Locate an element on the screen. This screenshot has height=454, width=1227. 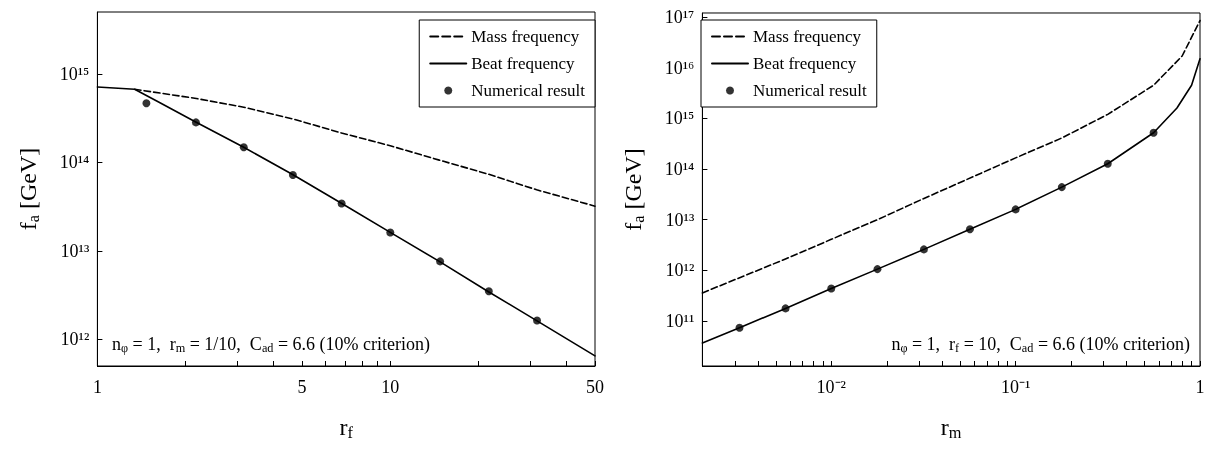
x-tick-label: 10 is located at coordinates (390, 387).